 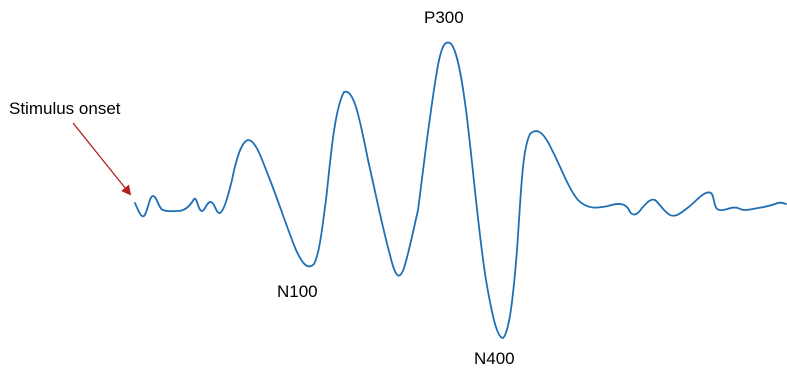 What do you see at coordinates (444, 17) in the screenshot?
I see `p300-label: P300` at bounding box center [444, 17].